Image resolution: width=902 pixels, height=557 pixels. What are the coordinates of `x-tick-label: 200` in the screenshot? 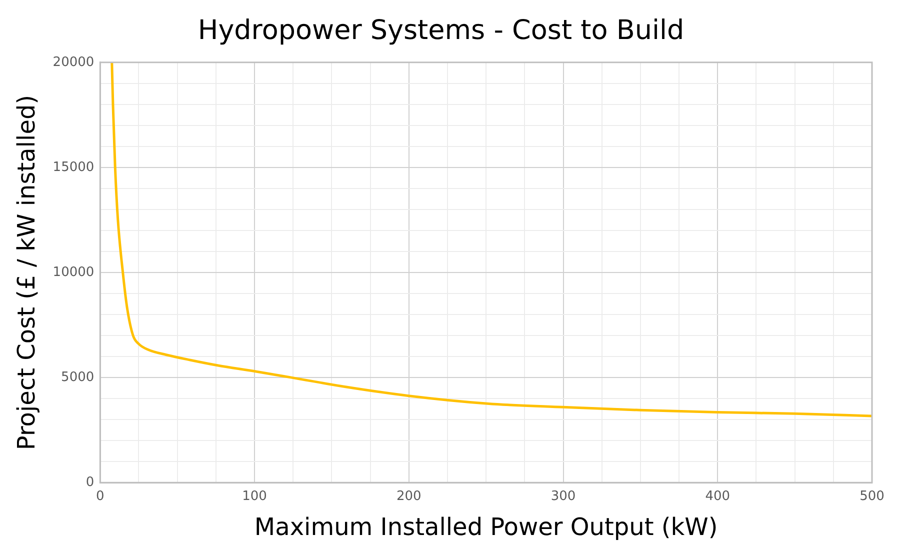 It's located at (409, 496).